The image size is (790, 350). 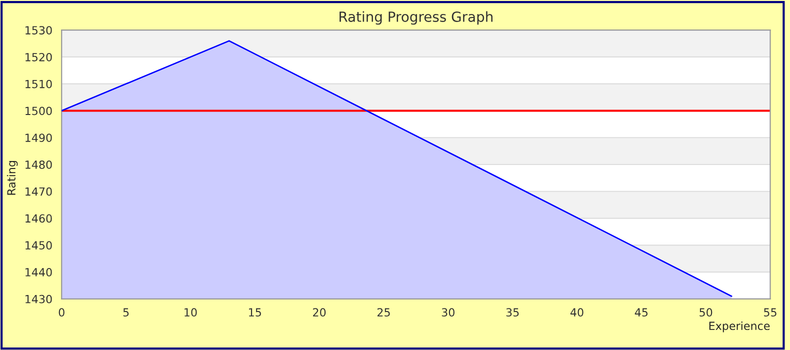 What do you see at coordinates (39, 111) in the screenshot?
I see `y-tick-label: 1500` at bounding box center [39, 111].